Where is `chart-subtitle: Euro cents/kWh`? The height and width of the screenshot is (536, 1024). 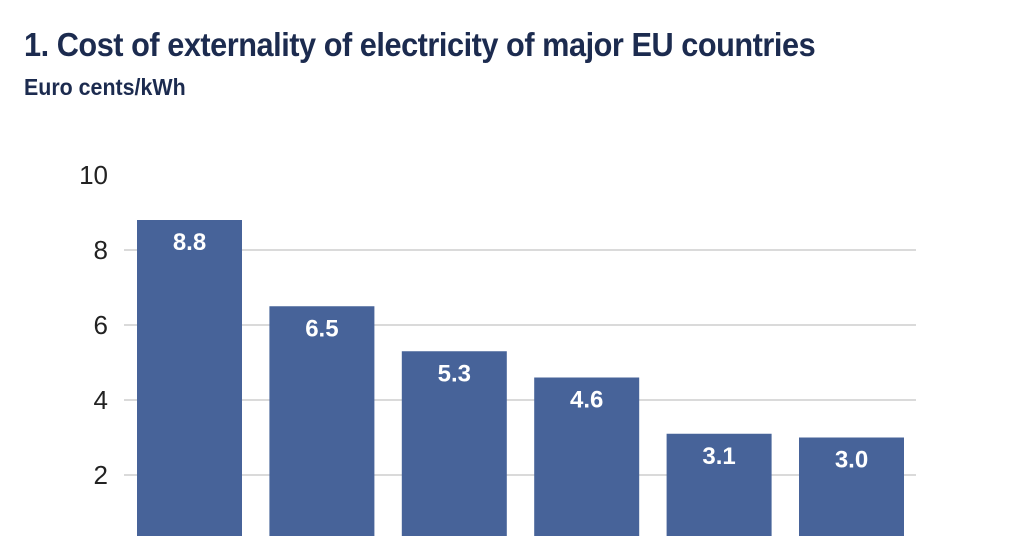 chart-subtitle: Euro cents/kWh is located at coordinates (105, 87).